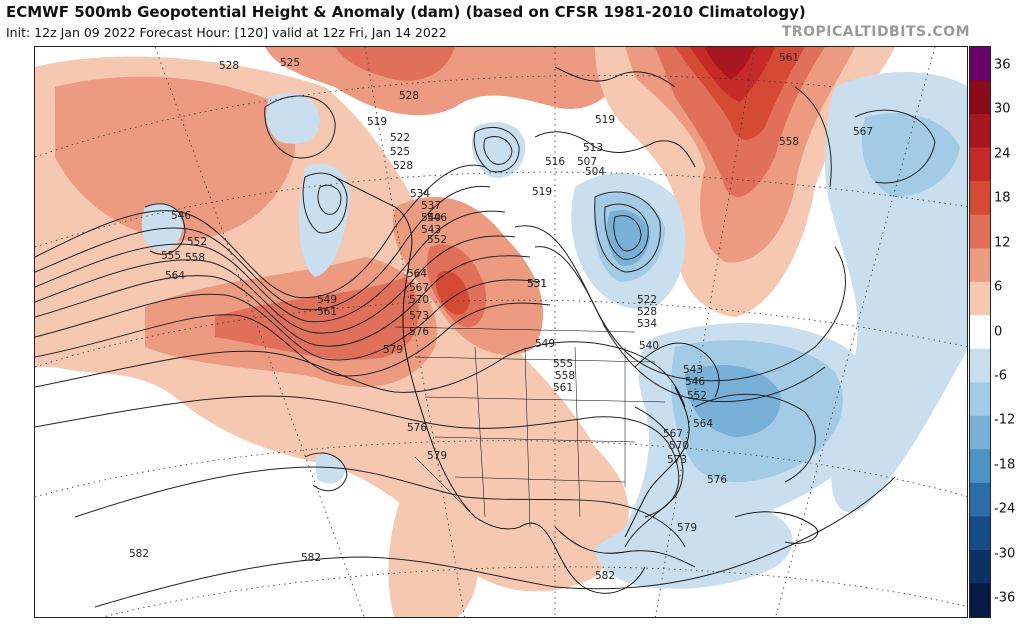 The width and height of the screenshot is (1024, 638). I want to click on contour-label: 531, so click(537, 284).